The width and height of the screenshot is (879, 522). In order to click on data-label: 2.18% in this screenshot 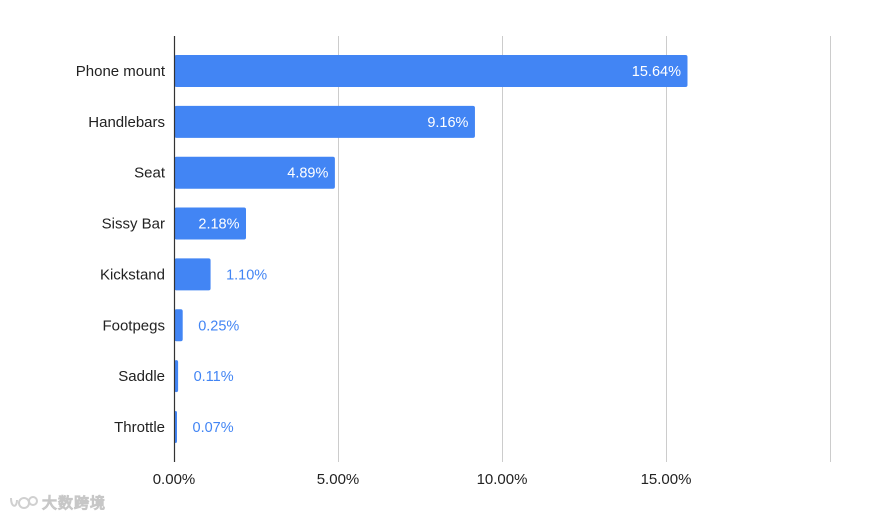, I will do `click(218, 225)`.